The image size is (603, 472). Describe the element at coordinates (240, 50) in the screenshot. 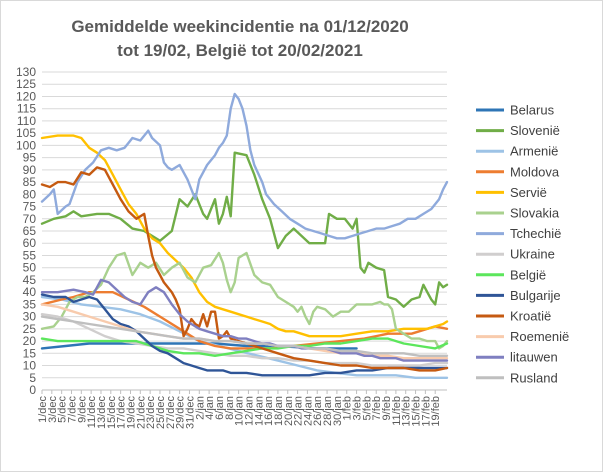

I see `chart-title-line-2: tot 19/02, België tot 20/02/2021` at that location.